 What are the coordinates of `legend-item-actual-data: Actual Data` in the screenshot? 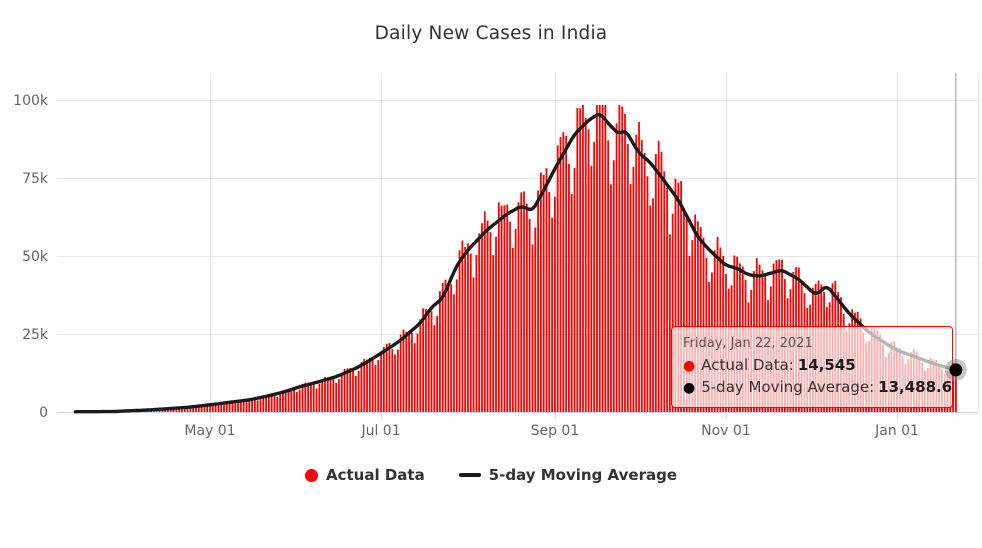 It's located at (364, 475).